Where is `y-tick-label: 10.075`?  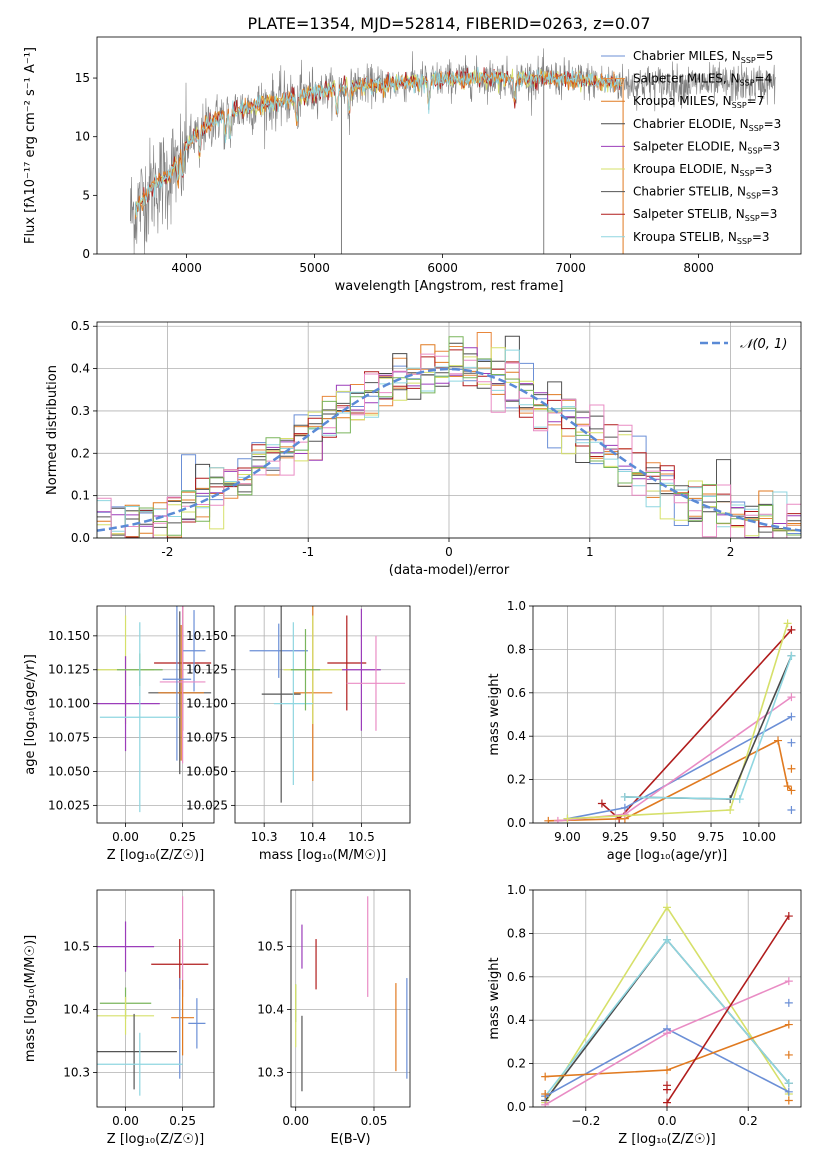 y-tick-label: 10.075 is located at coordinates (207, 738).